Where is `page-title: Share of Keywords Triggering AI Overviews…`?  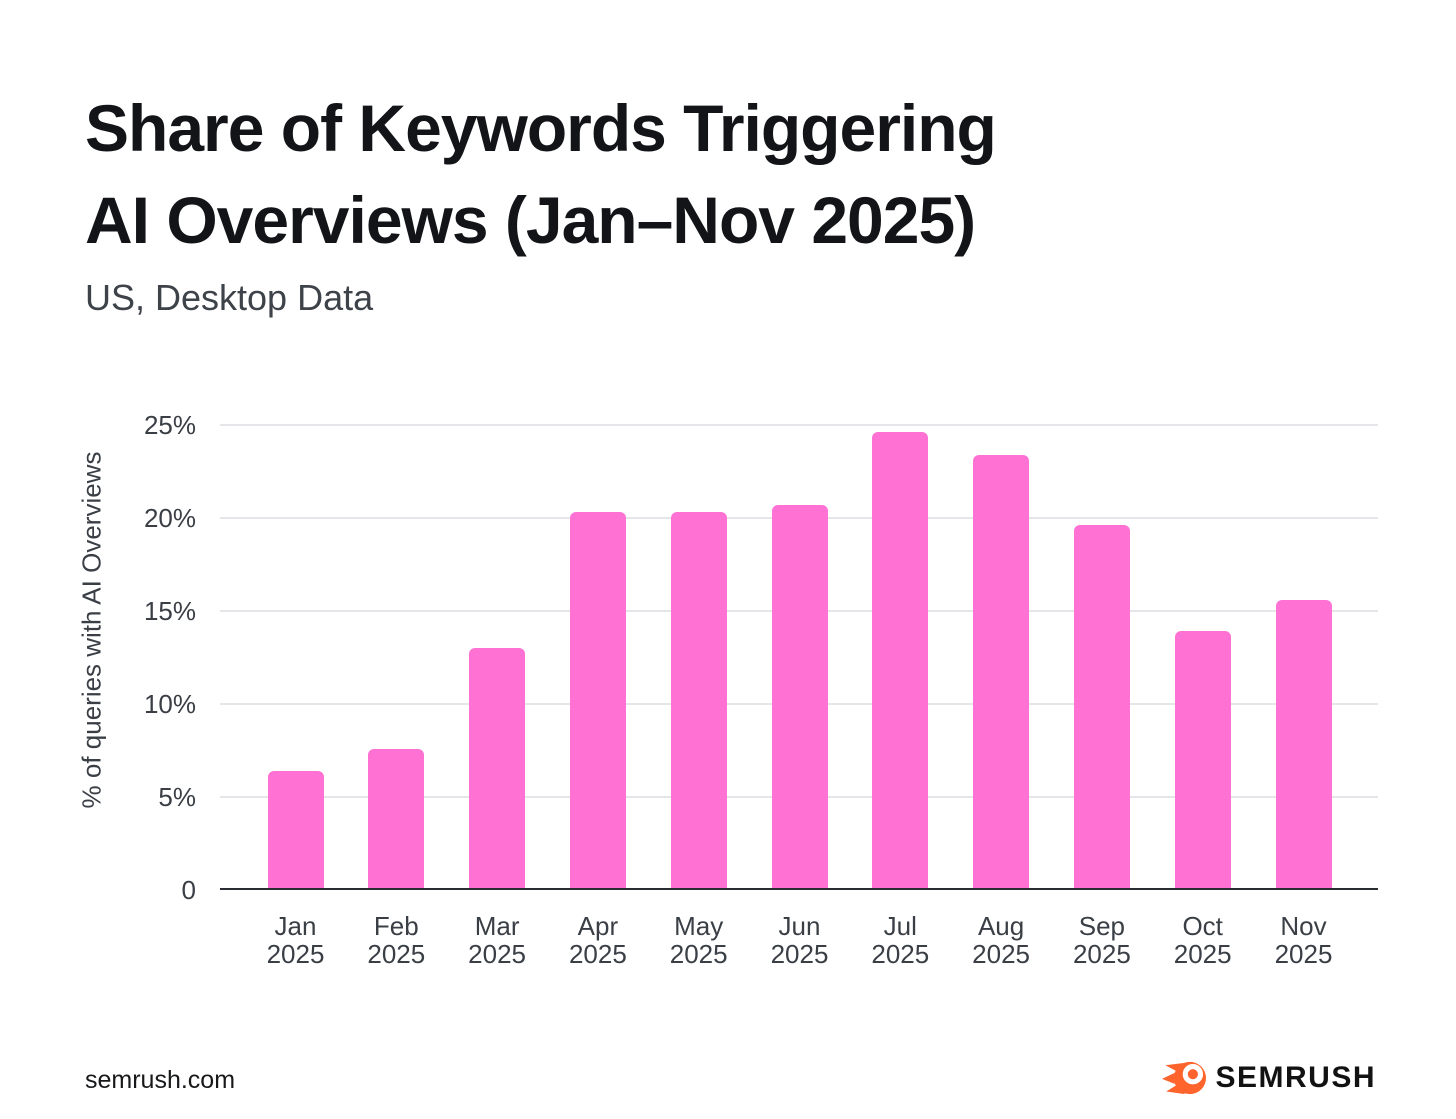
page-title: Share of Keywords Triggering AI Overviews… is located at coordinates (541, 174).